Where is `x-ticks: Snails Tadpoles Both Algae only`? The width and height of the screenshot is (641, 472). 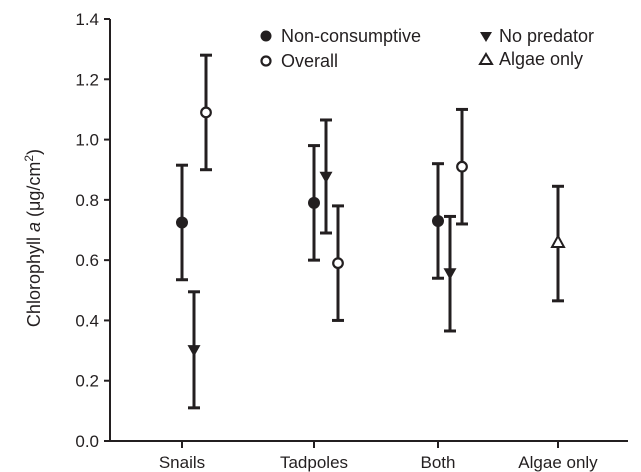
x-ticks: Snails Tadpoles Both Algae only is located at coordinates (378, 456).